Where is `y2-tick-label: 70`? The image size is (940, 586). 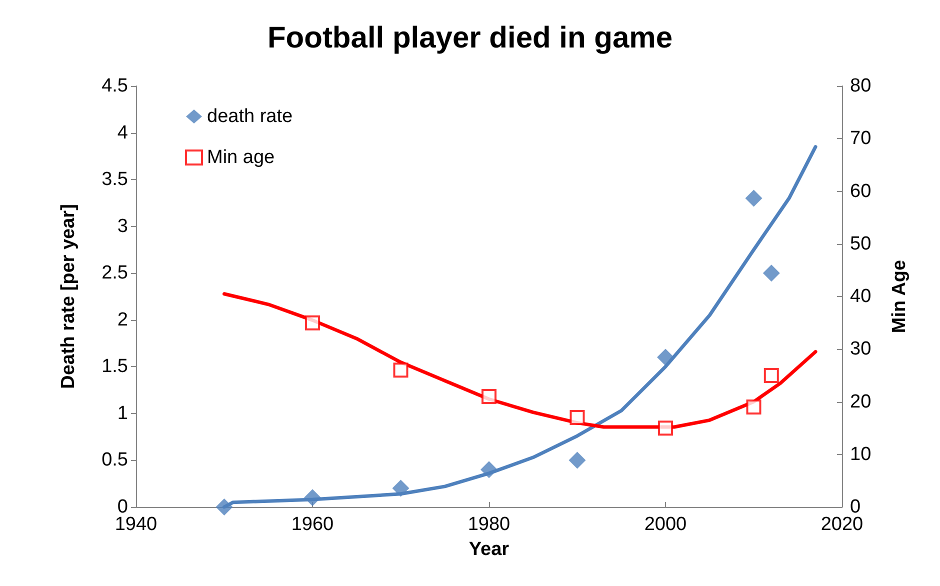 y2-tick-label: 70 is located at coordinates (861, 139).